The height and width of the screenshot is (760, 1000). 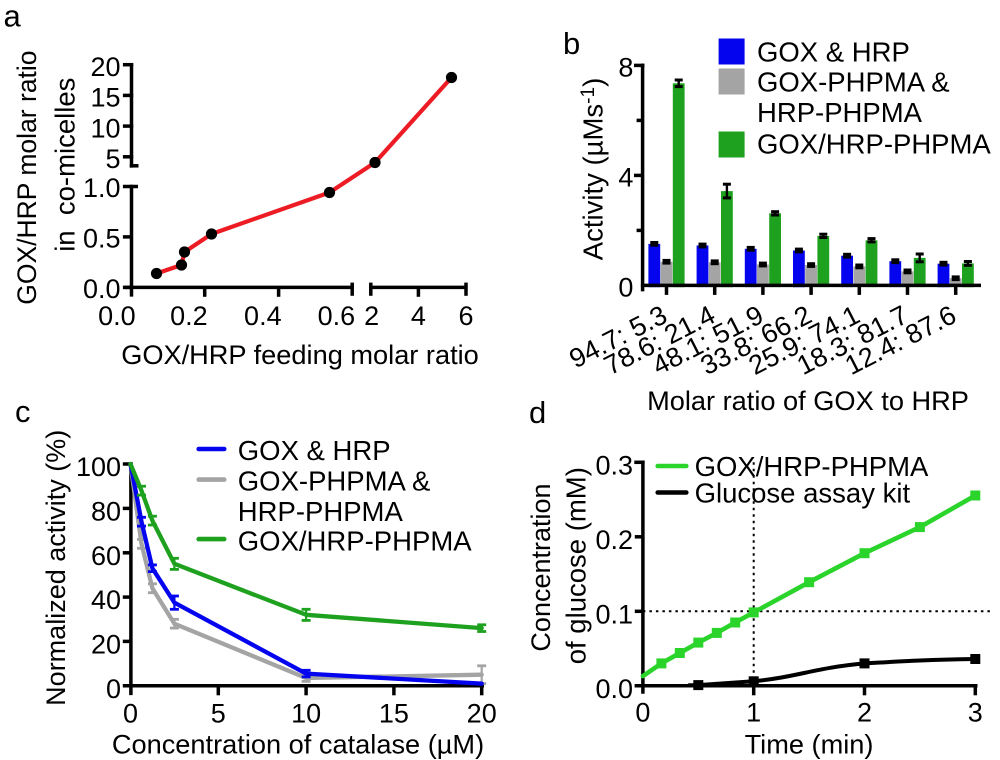 I want to click on svg-text: Glucose assay kit, so click(x=803, y=493).